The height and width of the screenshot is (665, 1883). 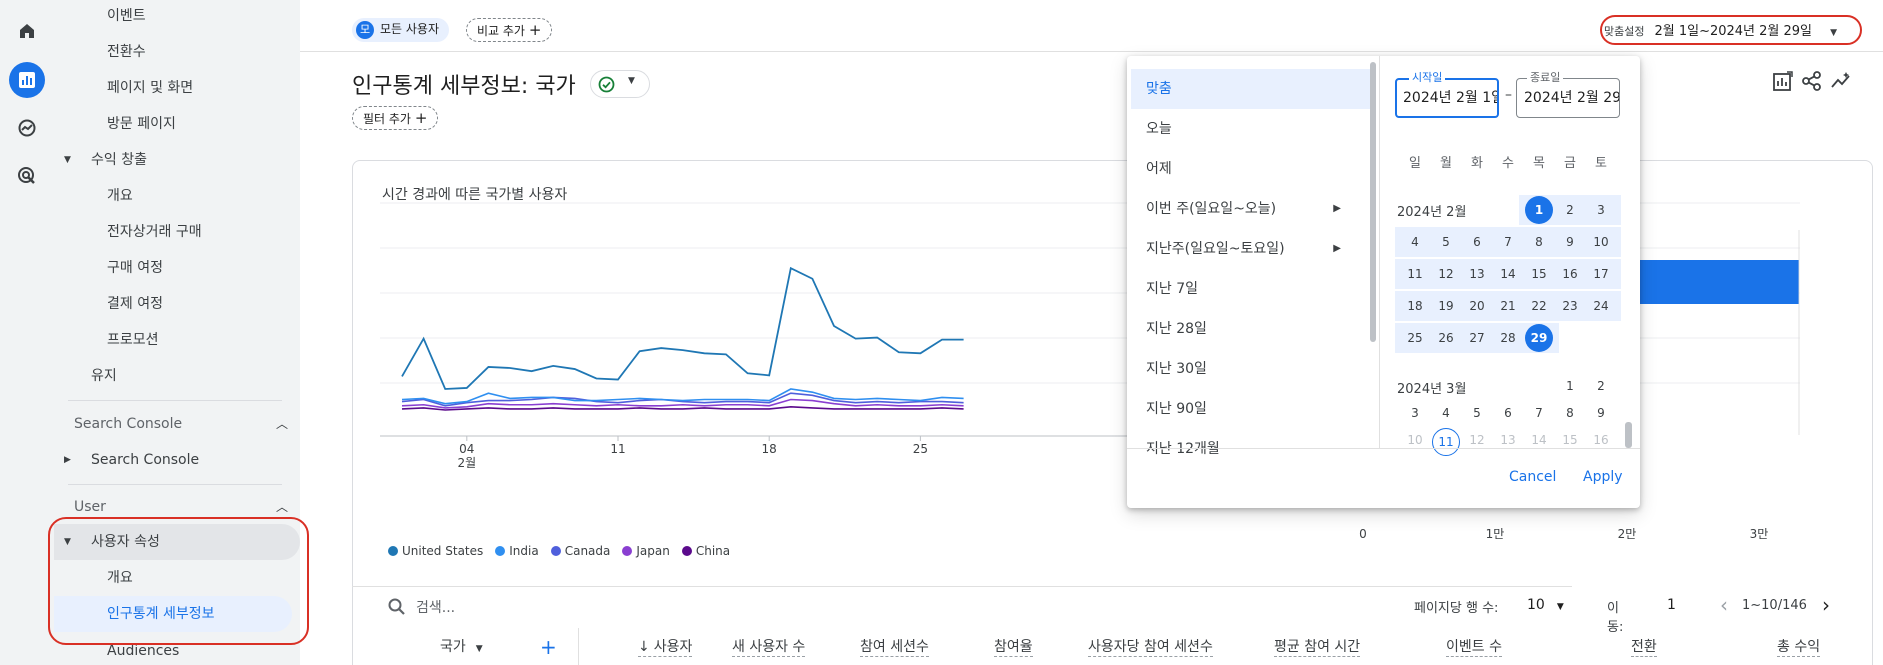 What do you see at coordinates (461, 647) in the screenshot?
I see `column-header: 국가 ▼` at bounding box center [461, 647].